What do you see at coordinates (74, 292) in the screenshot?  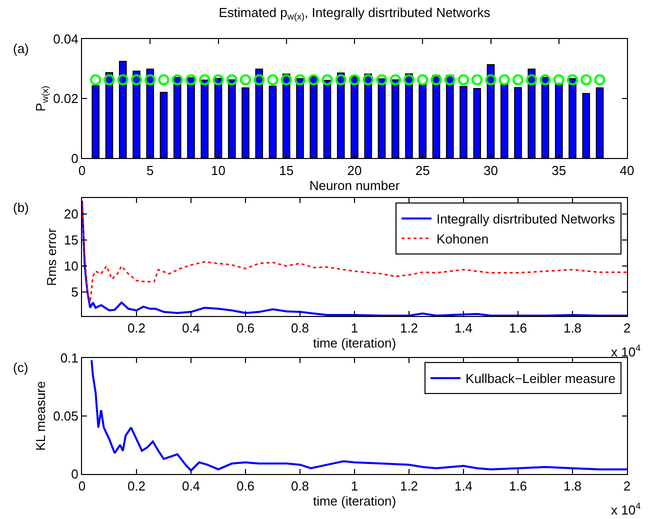 I see `y-tick-label: 5` at bounding box center [74, 292].